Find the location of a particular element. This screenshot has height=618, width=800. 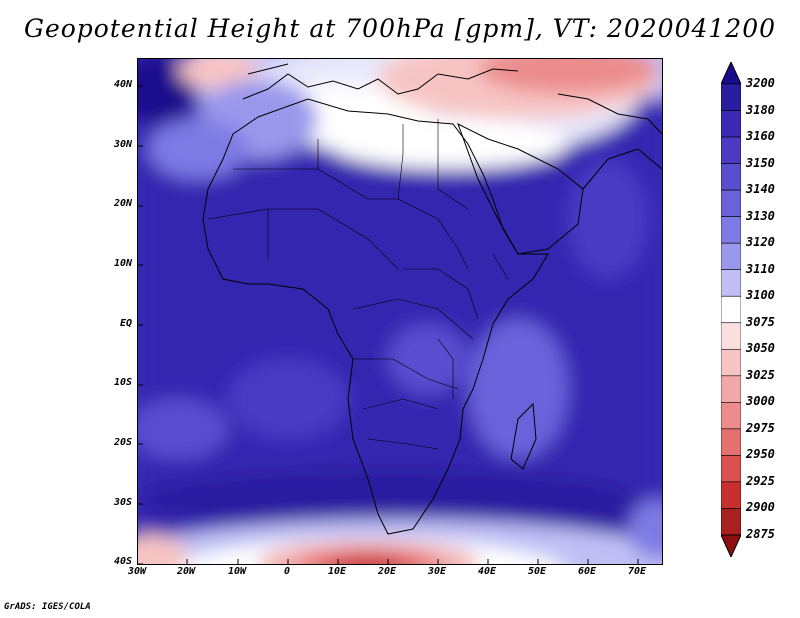

colorbar-level-label: 3110 is located at coordinates (760, 268).